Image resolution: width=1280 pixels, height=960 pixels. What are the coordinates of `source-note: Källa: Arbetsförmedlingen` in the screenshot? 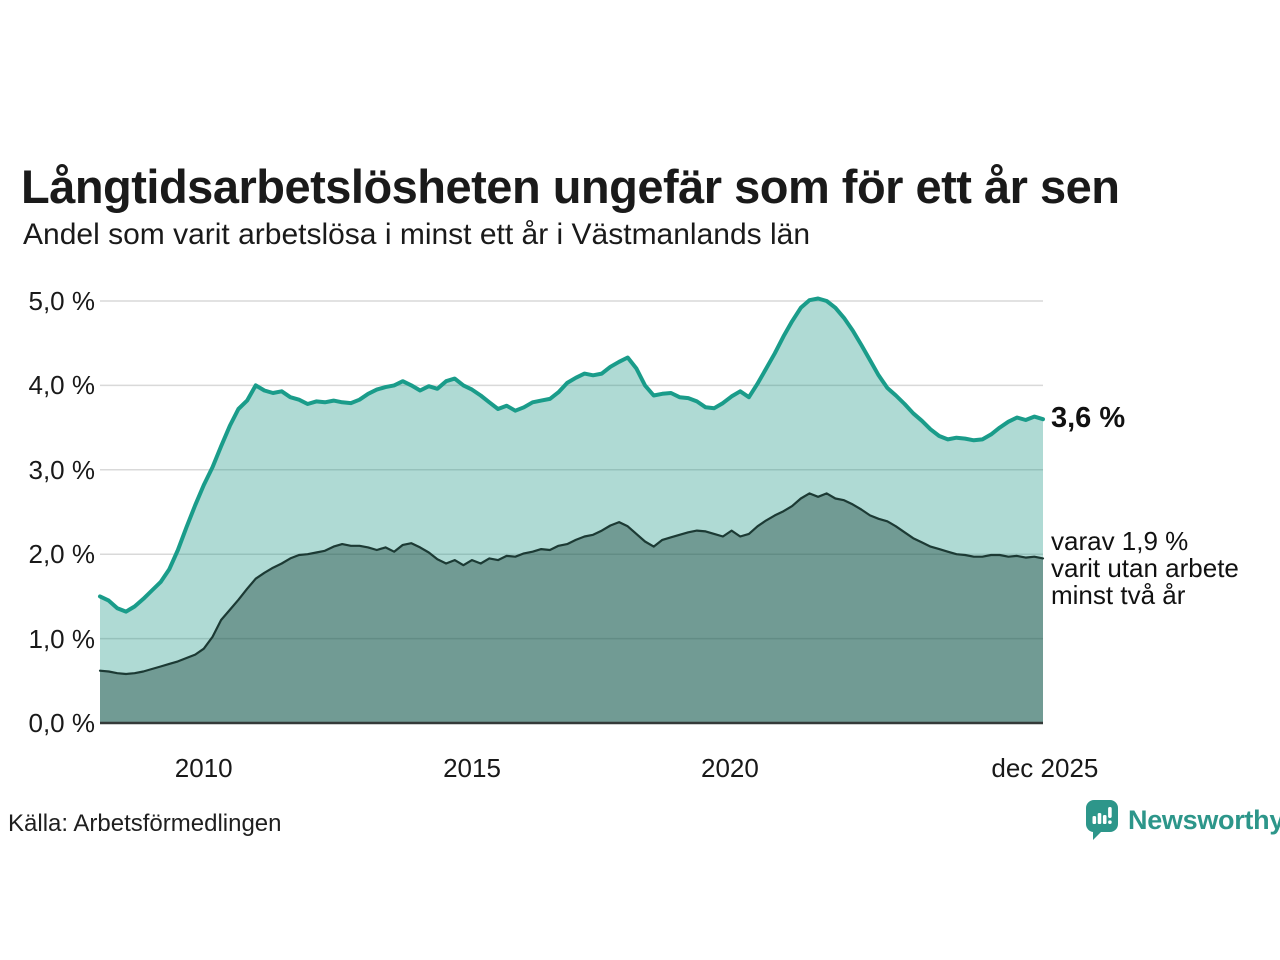 It's located at (145, 823).